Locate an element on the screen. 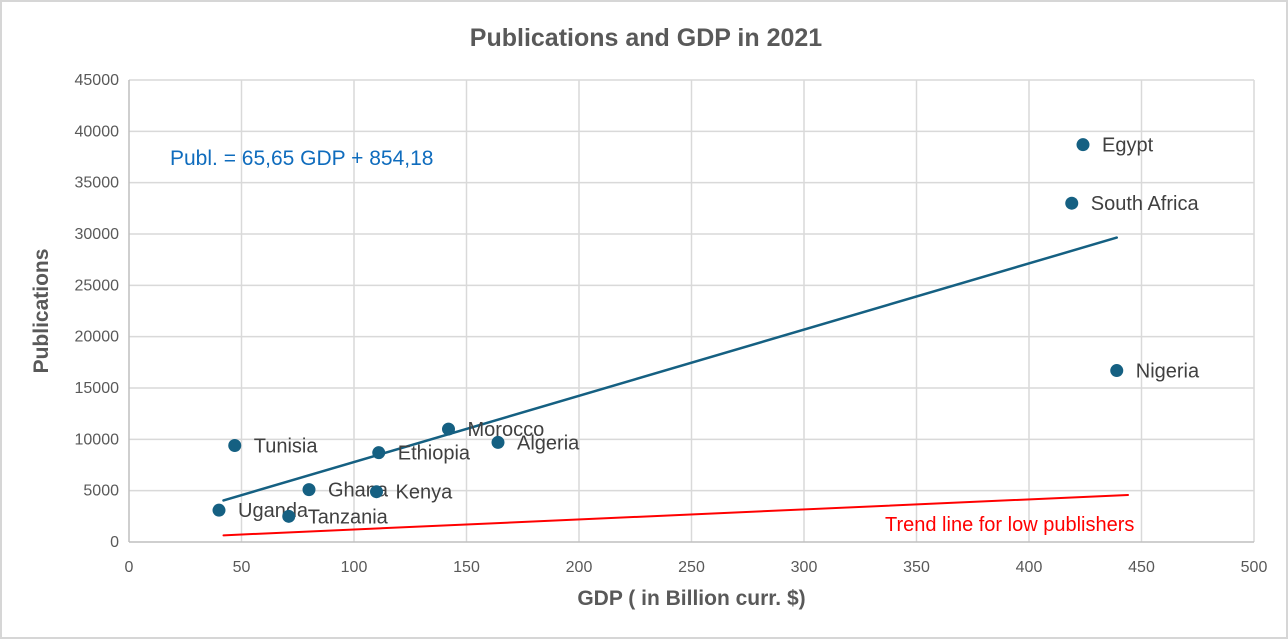 The image size is (1288, 639). point-label-south-africa: South Africa is located at coordinates (1145, 204).